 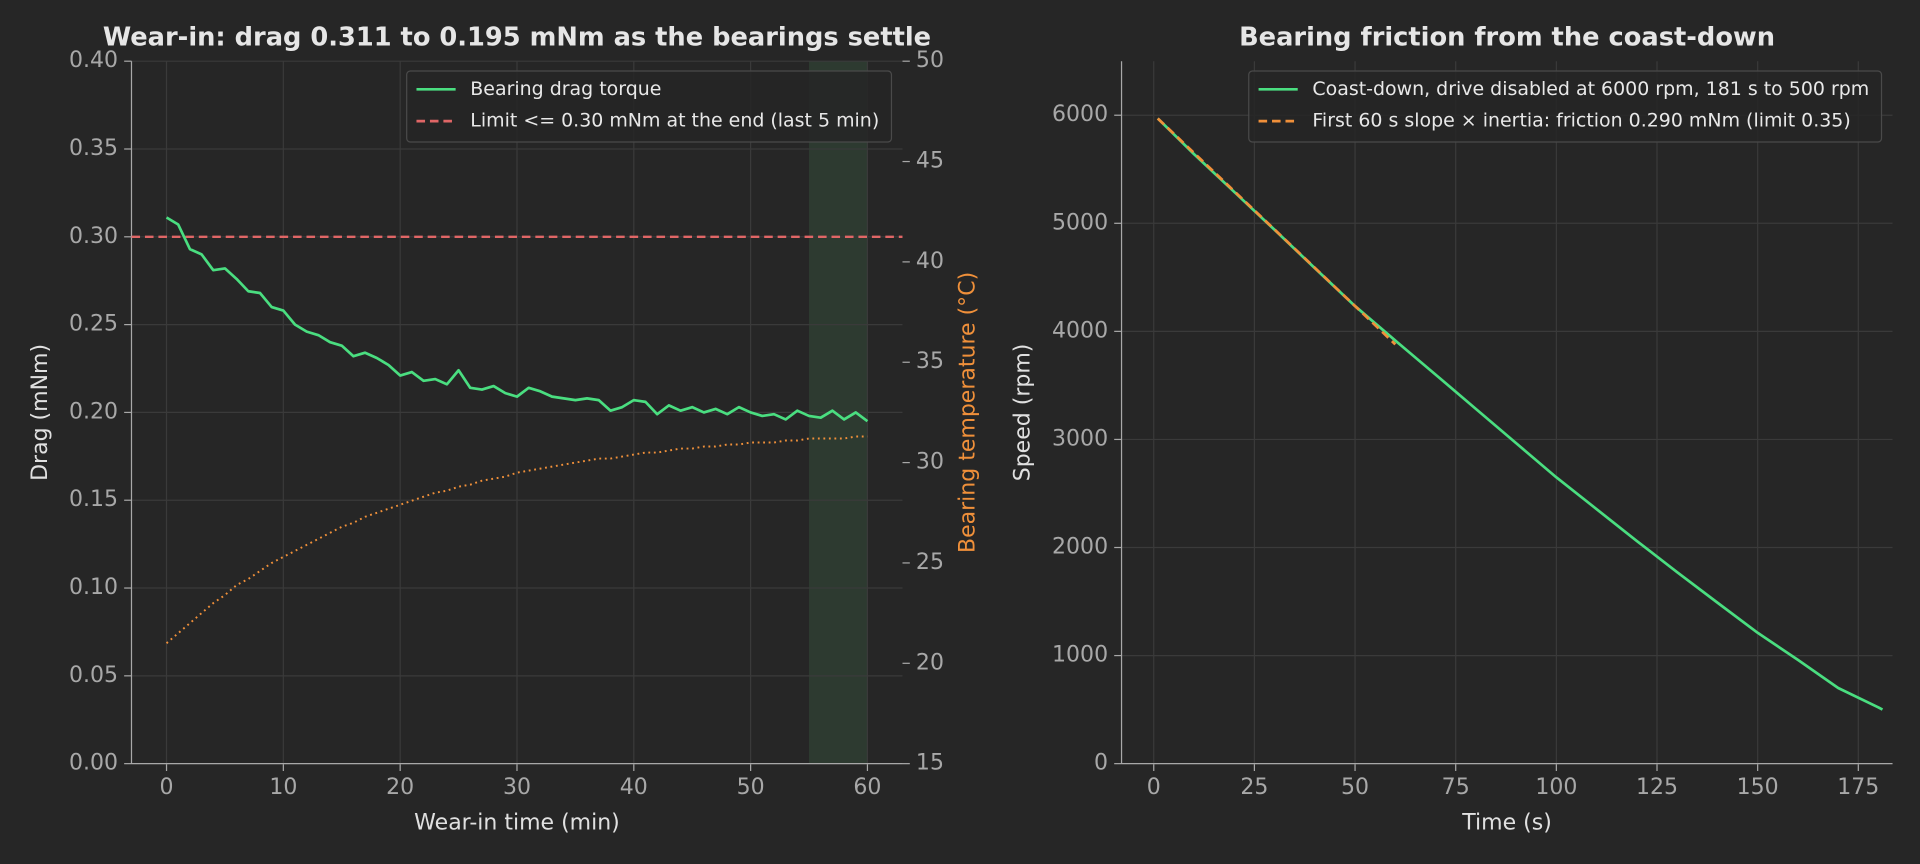 What do you see at coordinates (517, 823) in the screenshot?
I see `x-axis-label: Wear-in time (min)` at bounding box center [517, 823].